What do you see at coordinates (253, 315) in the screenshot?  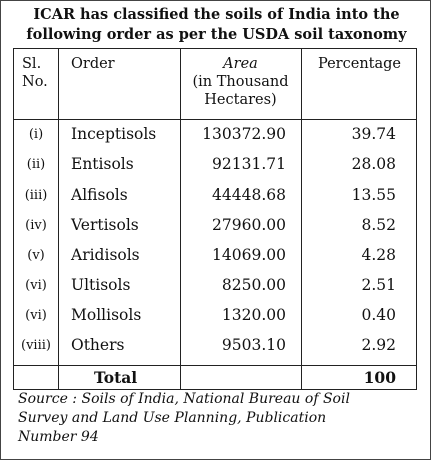 I see `row-7-area: 1320.00` at bounding box center [253, 315].